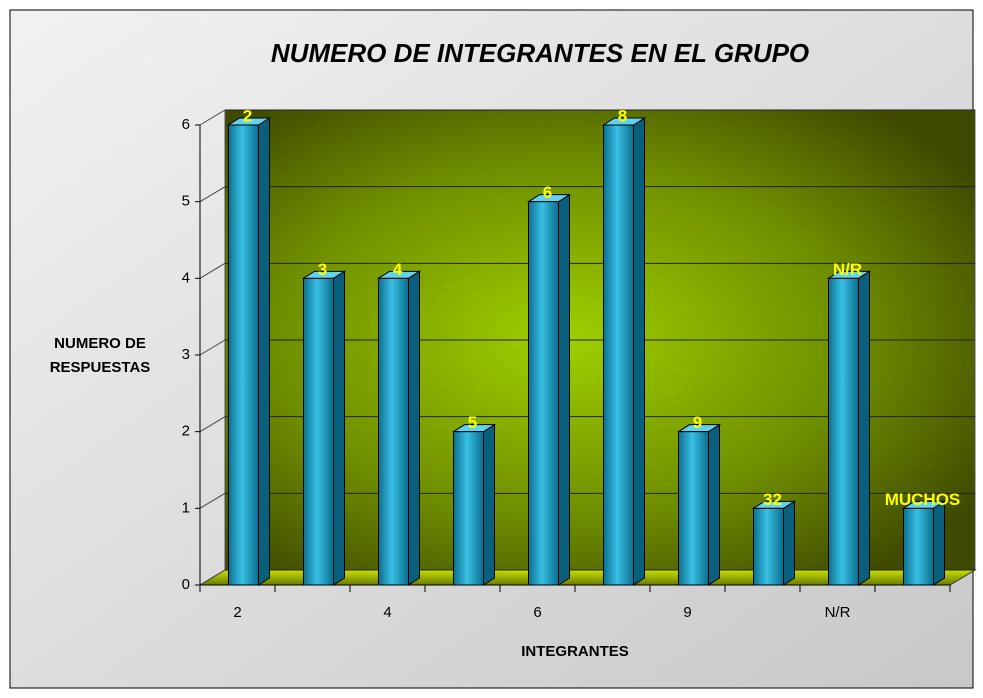 This screenshot has height=698, width=983. I want to click on data-label: 4, so click(398, 269).